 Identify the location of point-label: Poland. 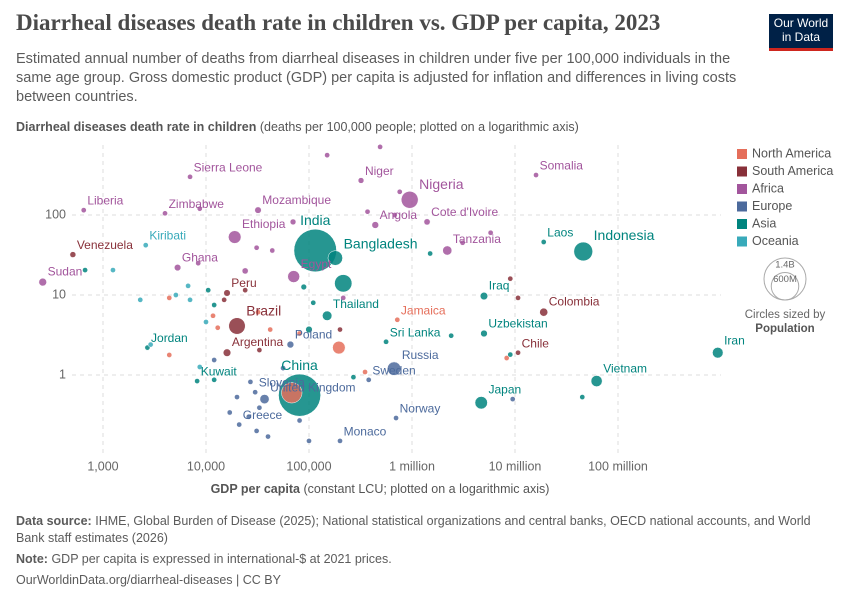
(313, 334).